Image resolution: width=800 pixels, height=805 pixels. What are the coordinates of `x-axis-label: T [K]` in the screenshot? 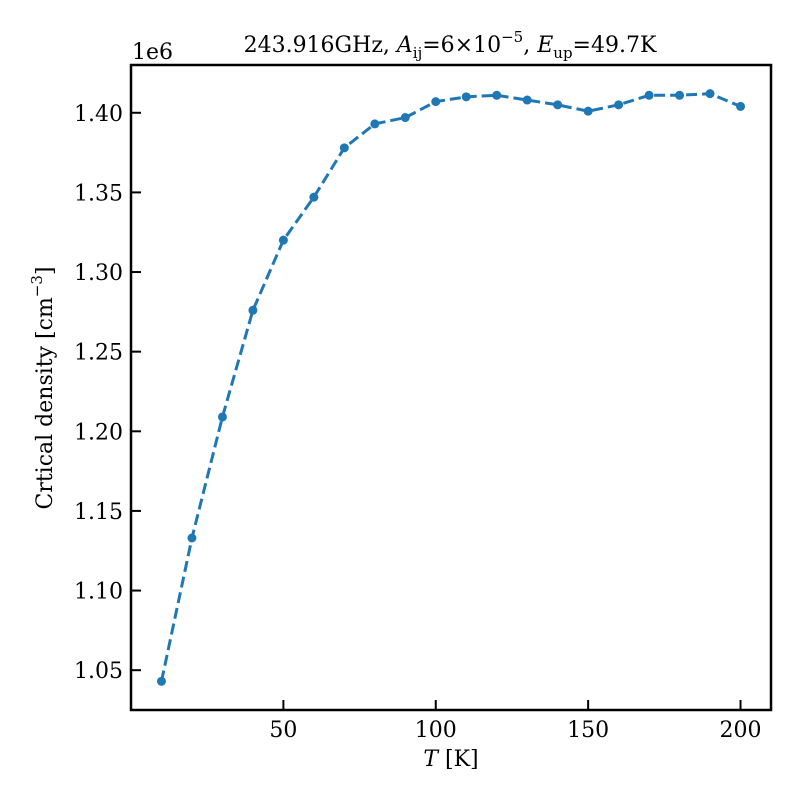 It's located at (450, 759).